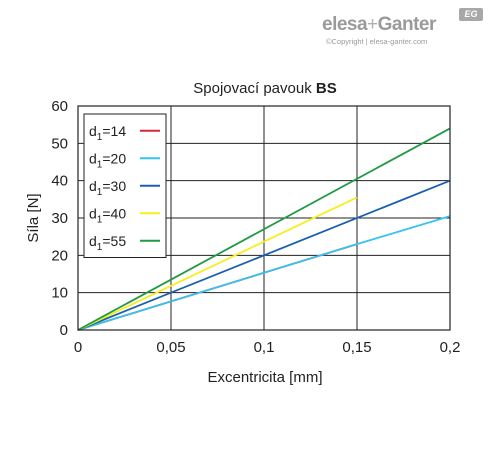 This screenshot has height=454, width=488. What do you see at coordinates (59, 106) in the screenshot?
I see `y-tick-label: 60` at bounding box center [59, 106].